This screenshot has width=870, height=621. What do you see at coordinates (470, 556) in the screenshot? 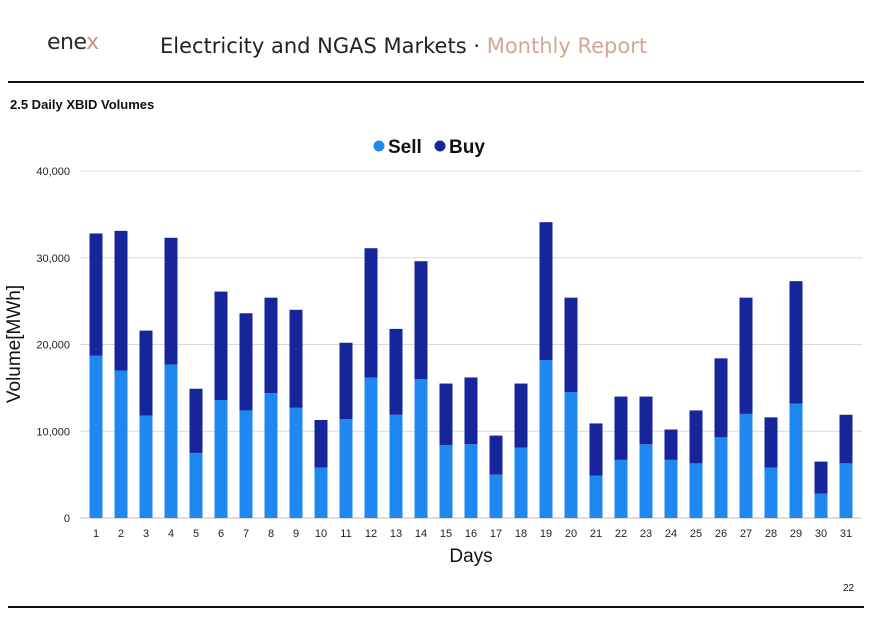
I see `x-axis-label: Days` at bounding box center [470, 556].